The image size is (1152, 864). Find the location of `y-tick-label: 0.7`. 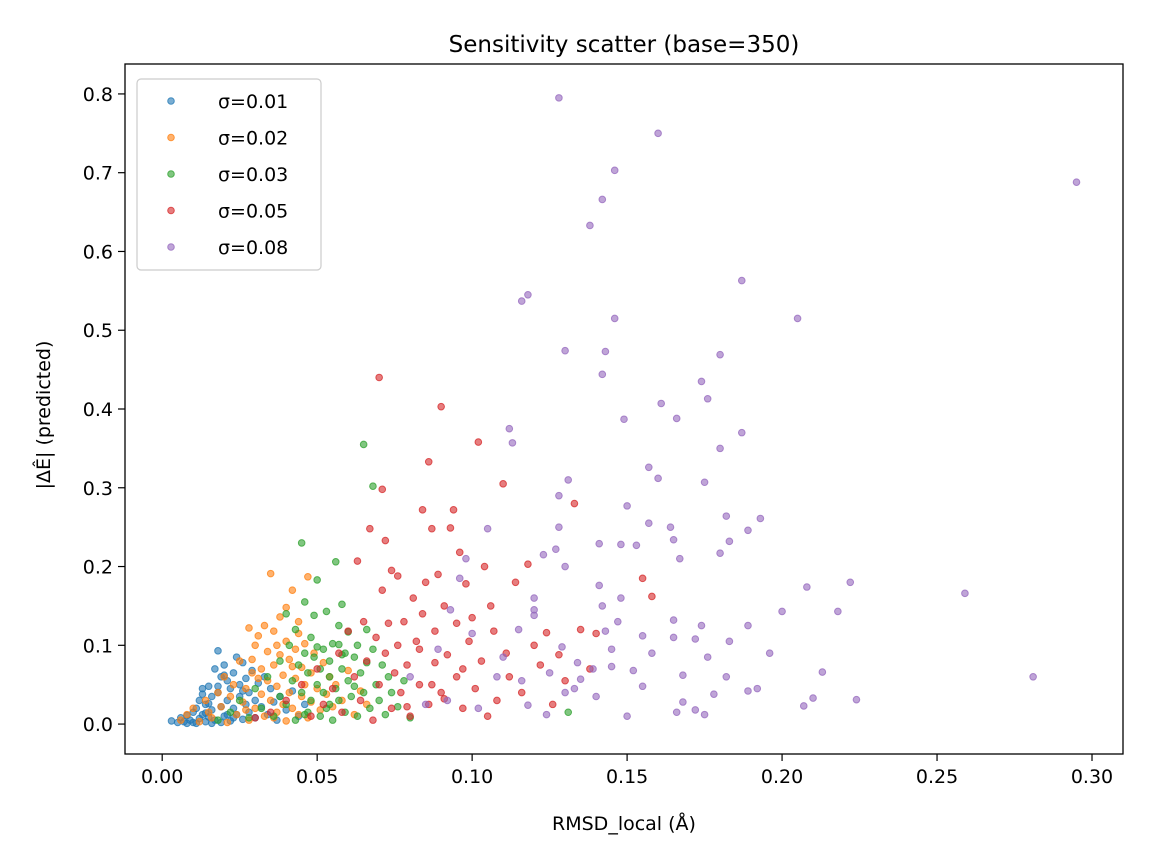

y-tick-label: 0.7 is located at coordinates (98, 174).